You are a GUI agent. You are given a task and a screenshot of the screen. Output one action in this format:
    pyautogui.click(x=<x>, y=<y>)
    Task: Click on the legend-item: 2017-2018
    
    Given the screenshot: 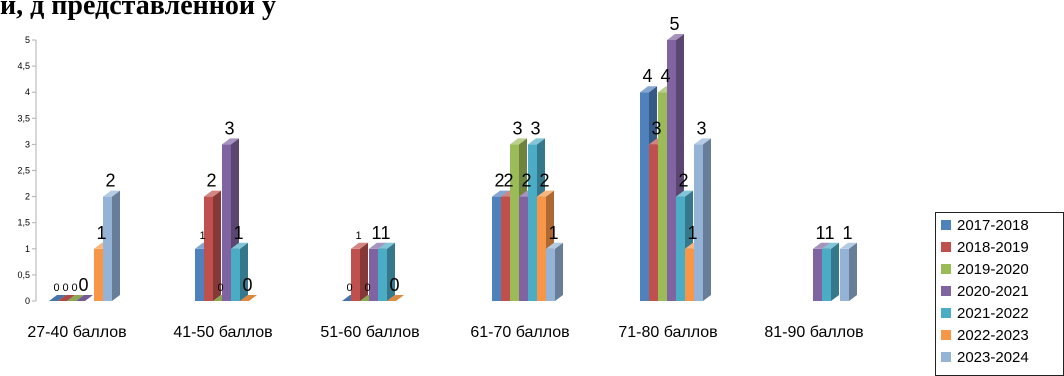 What is the action you would take?
    pyautogui.click(x=999, y=225)
    